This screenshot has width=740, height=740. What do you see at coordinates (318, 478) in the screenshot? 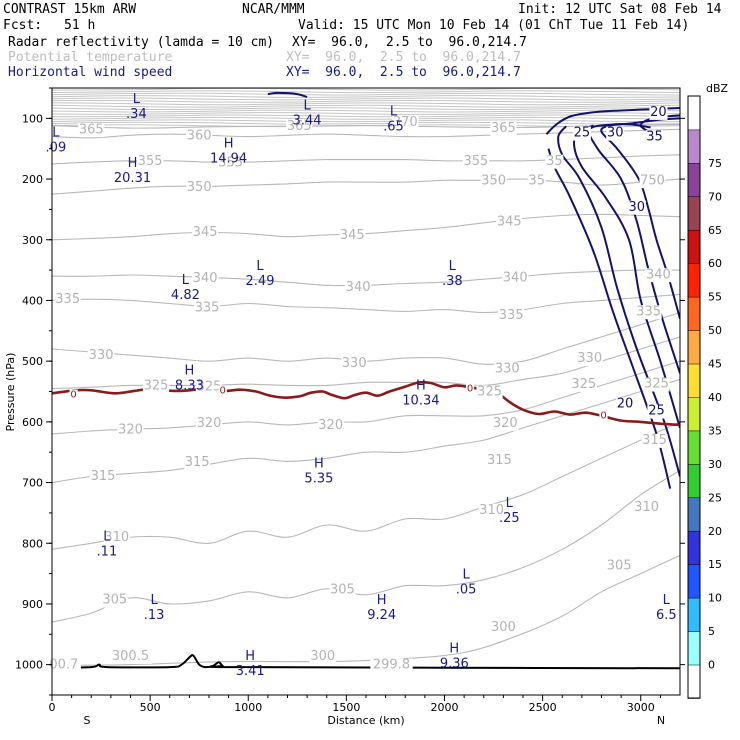
I see `extremum-value: 5.35` at bounding box center [318, 478].